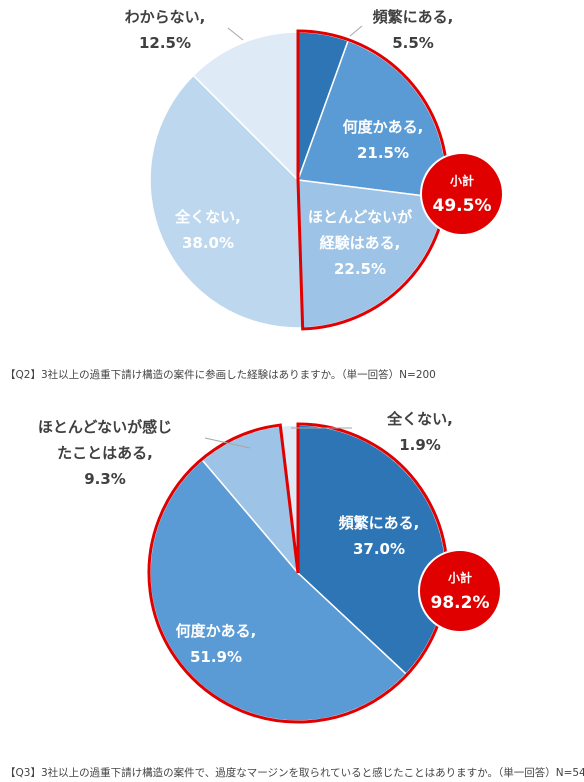 The height and width of the screenshot is (782, 584). What do you see at coordinates (462, 206) in the screenshot?
I see `subtotal-value: 49.5%` at bounding box center [462, 206].